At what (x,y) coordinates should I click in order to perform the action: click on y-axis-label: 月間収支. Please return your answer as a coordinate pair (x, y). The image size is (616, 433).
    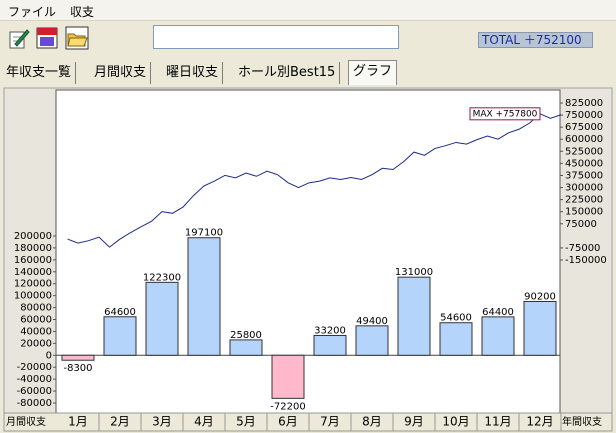
    Looking at the image, I should click on (26, 422).